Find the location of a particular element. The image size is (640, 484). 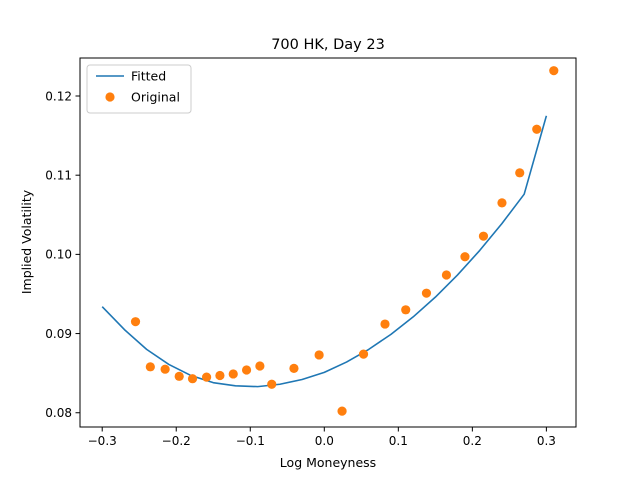

legend-original-swatch is located at coordinates (110, 97).